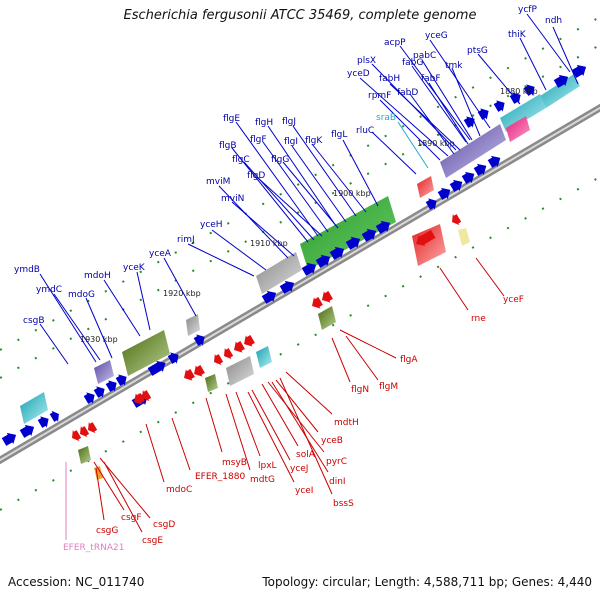 Image resolution: width=600 pixels, height=600 pixels. What do you see at coordinates (477, 51) in the screenshot?
I see `gene-label: ptsG` at bounding box center [477, 51].